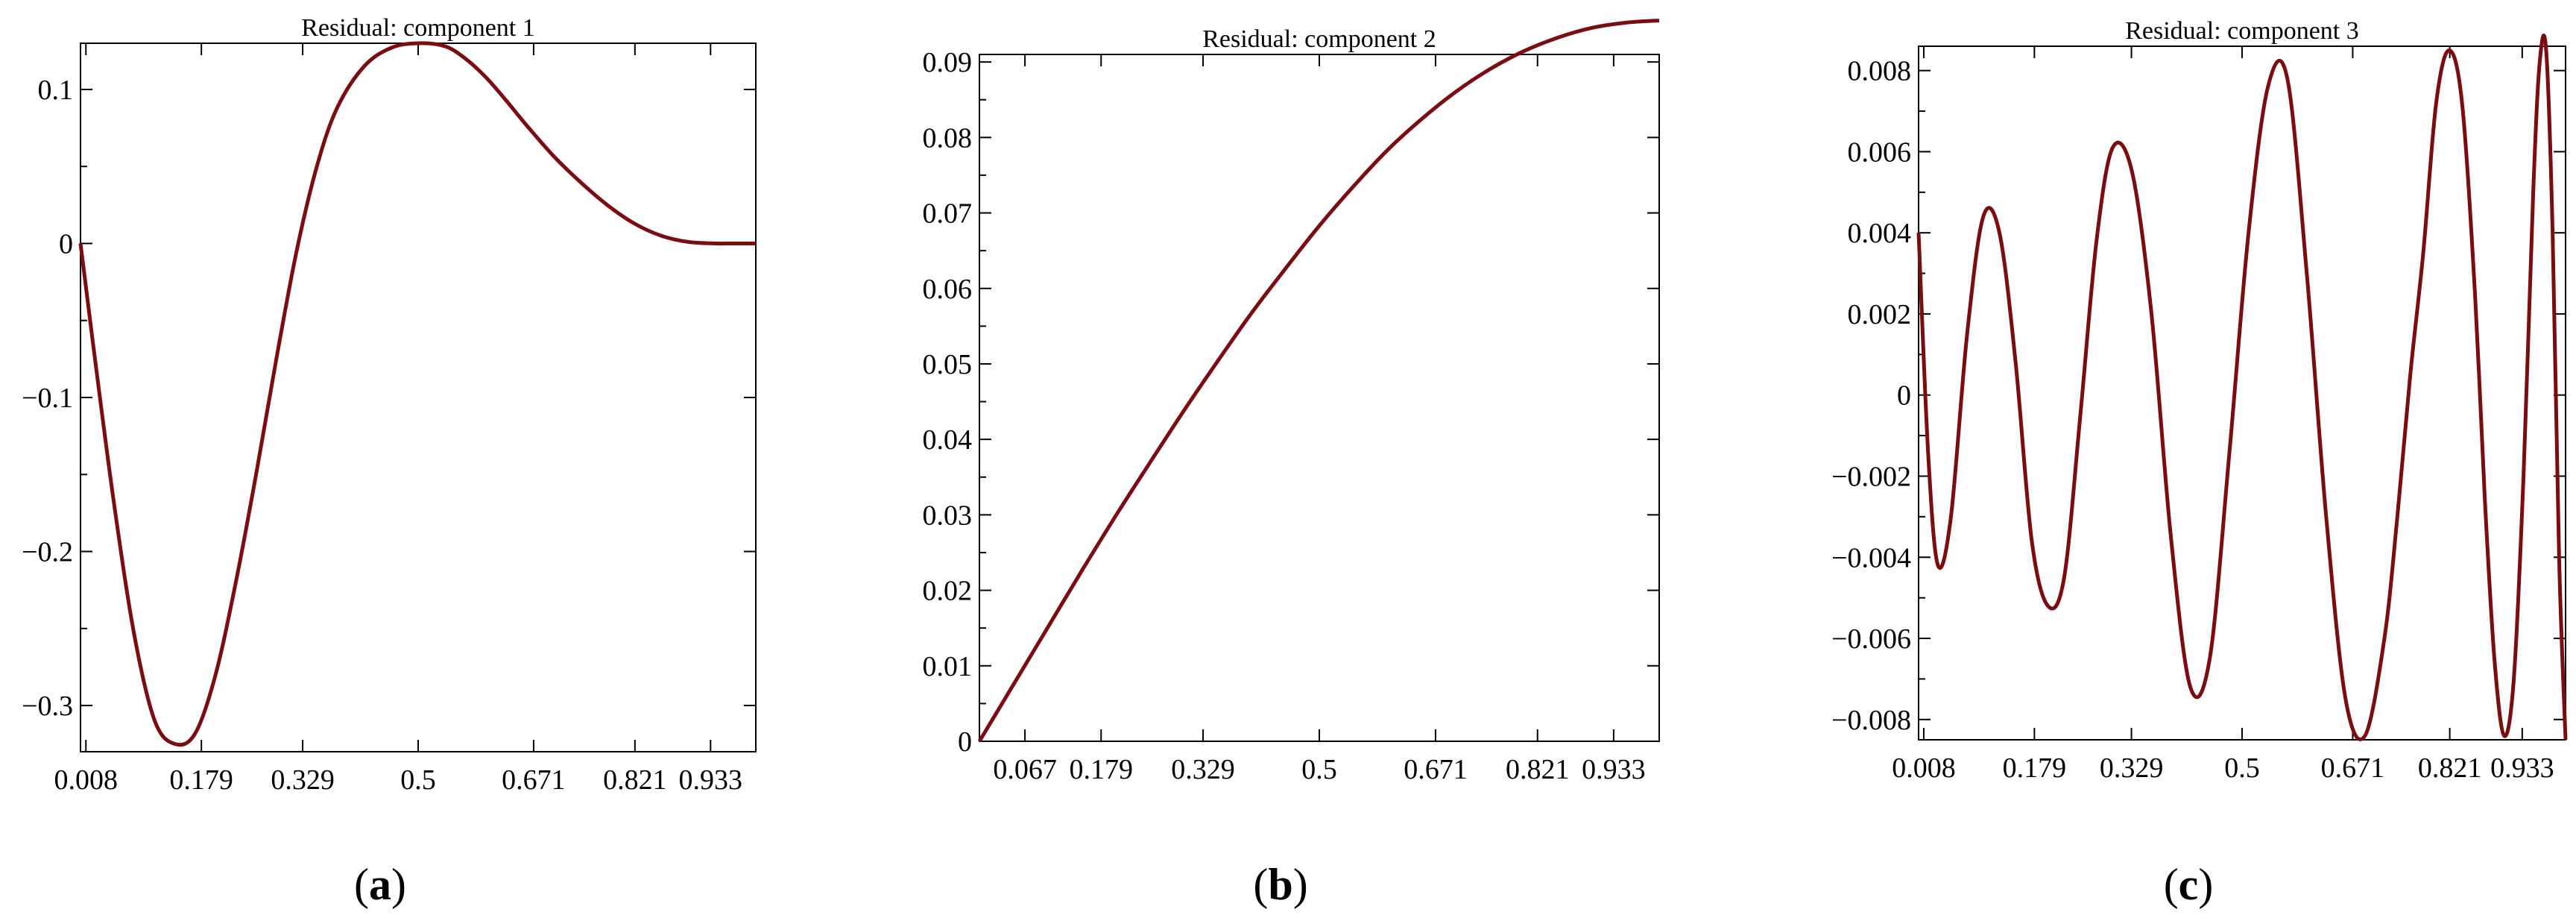 This screenshot has width=2576, height=921. What do you see at coordinates (1871, 720) in the screenshot?
I see `y-tick-label: −0.008` at bounding box center [1871, 720].